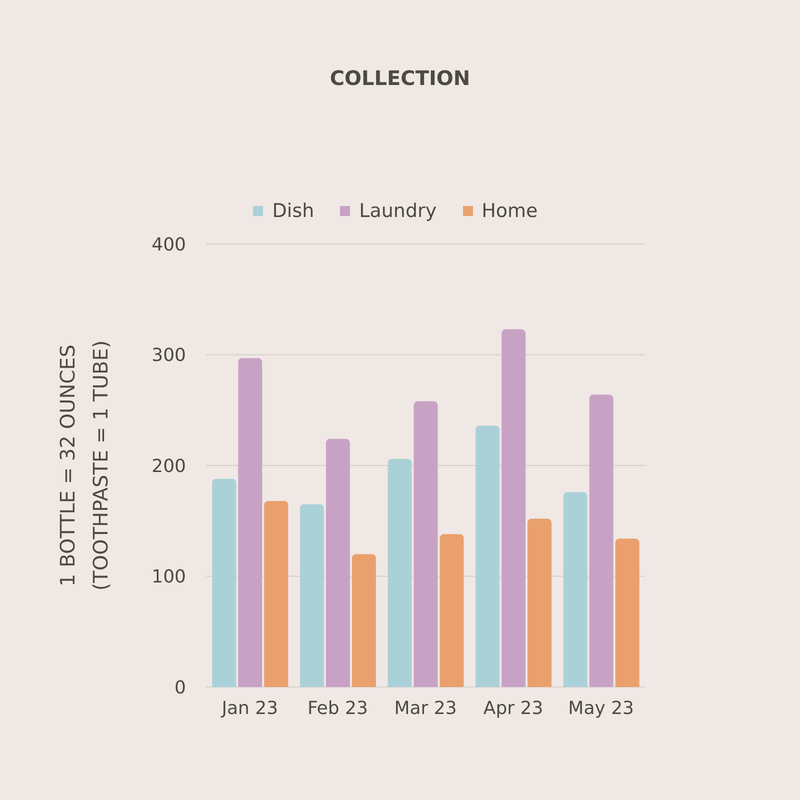  What do you see at coordinates (169, 466) in the screenshot?
I see `y-tick-label: 200` at bounding box center [169, 466].